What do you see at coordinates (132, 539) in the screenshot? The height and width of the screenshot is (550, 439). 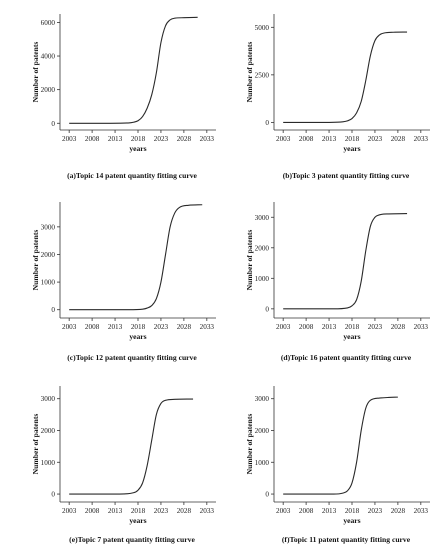 I see `panel-caption: (e)Topic 7 patent quantity fitting curve` at bounding box center [132, 539].